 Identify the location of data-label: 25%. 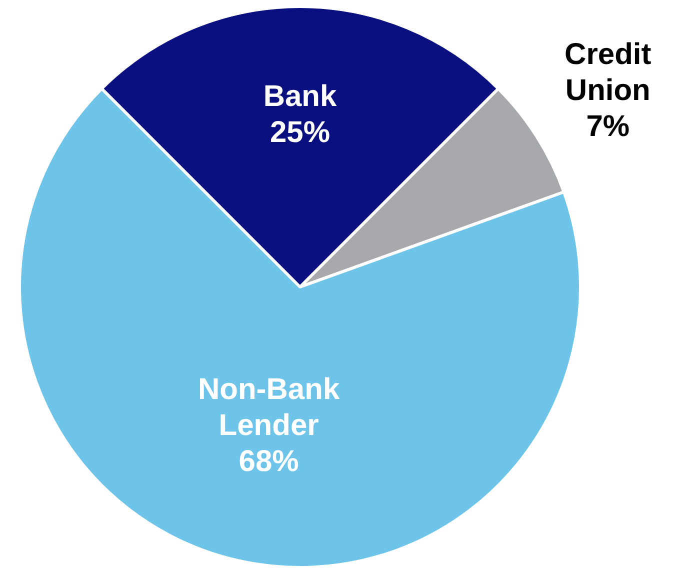
(300, 133).